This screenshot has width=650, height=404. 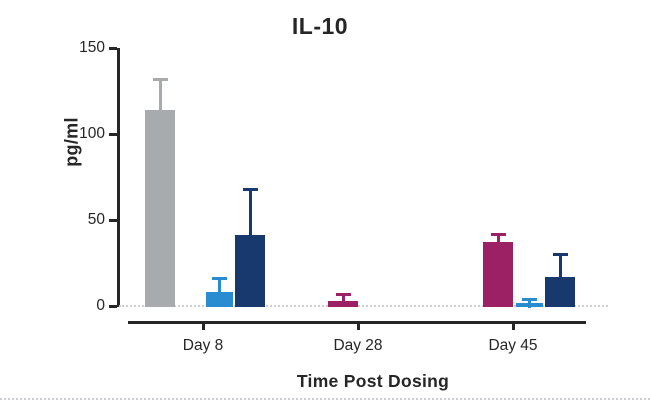 What do you see at coordinates (92, 47) in the screenshot?
I see `y-tick-label: 150` at bounding box center [92, 47].